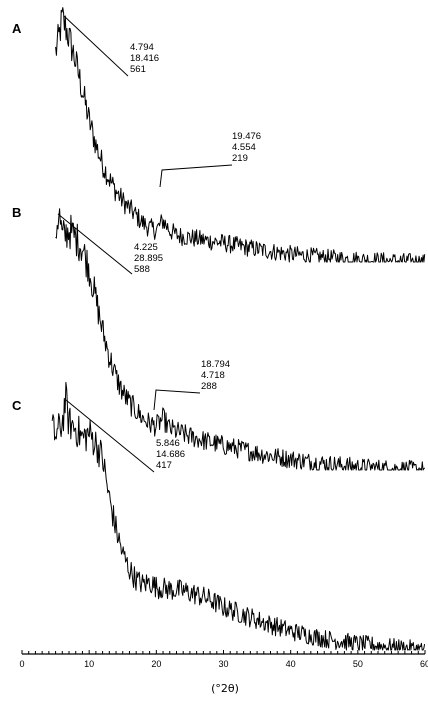 The width and height of the screenshot is (428, 705). What do you see at coordinates (209, 386) in the screenshot?
I see `peak-annotation-line: 288` at bounding box center [209, 386].